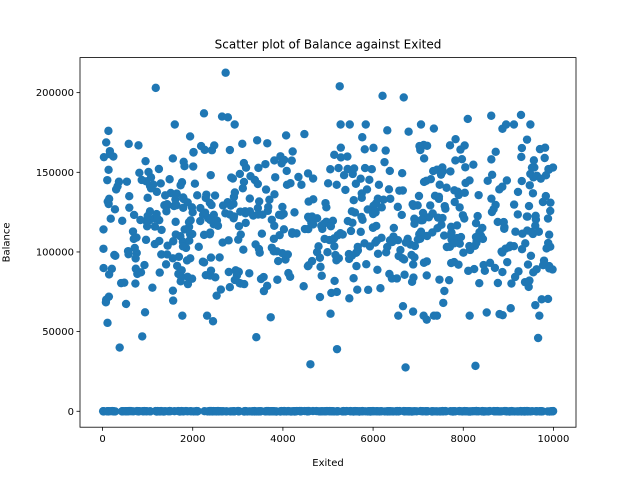 The height and width of the screenshot is (480, 640). I want to click on x-tick-label: 0, so click(102, 439).